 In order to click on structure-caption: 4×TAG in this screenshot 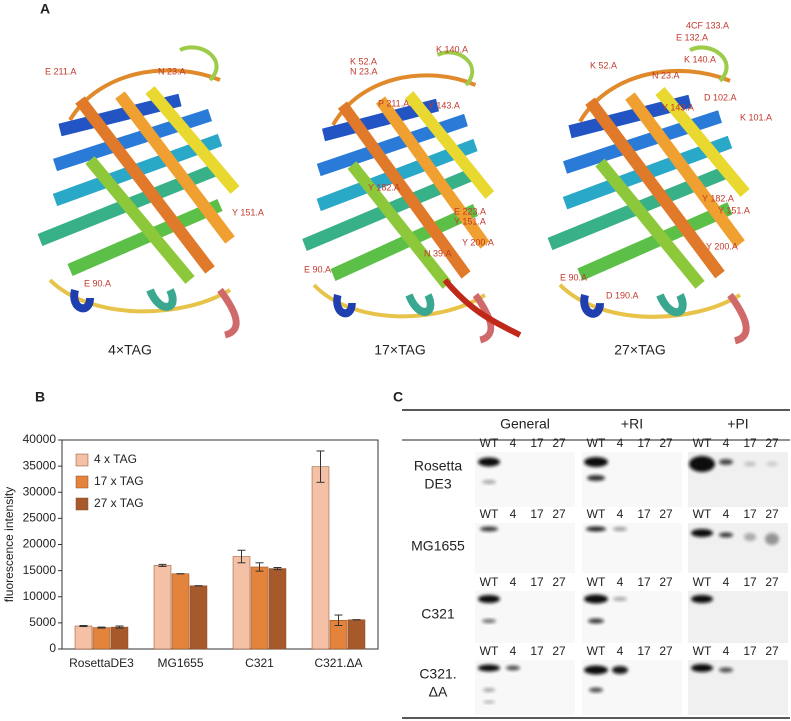, I will do `click(130, 350)`.